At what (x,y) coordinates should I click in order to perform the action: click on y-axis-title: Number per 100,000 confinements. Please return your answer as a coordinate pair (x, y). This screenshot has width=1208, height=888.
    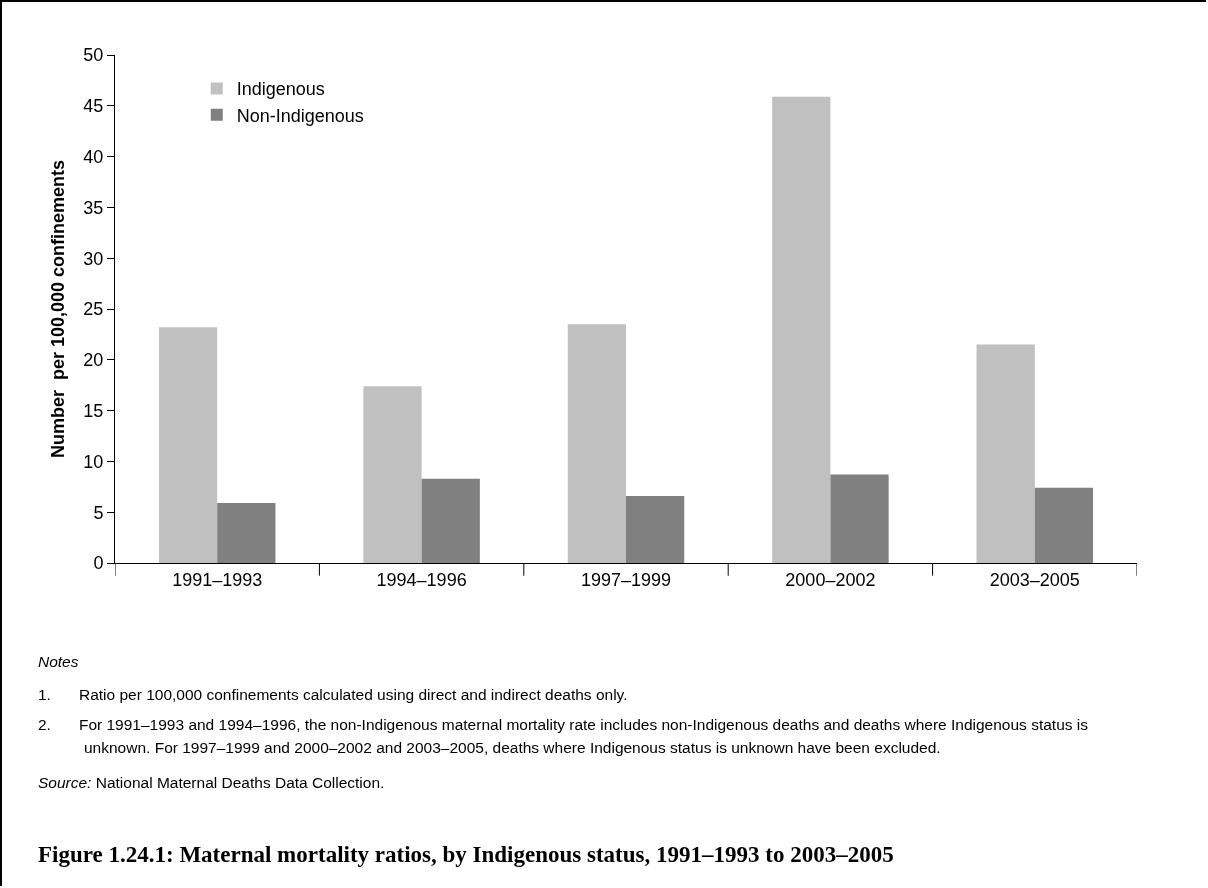
    Looking at the image, I should click on (57, 309).